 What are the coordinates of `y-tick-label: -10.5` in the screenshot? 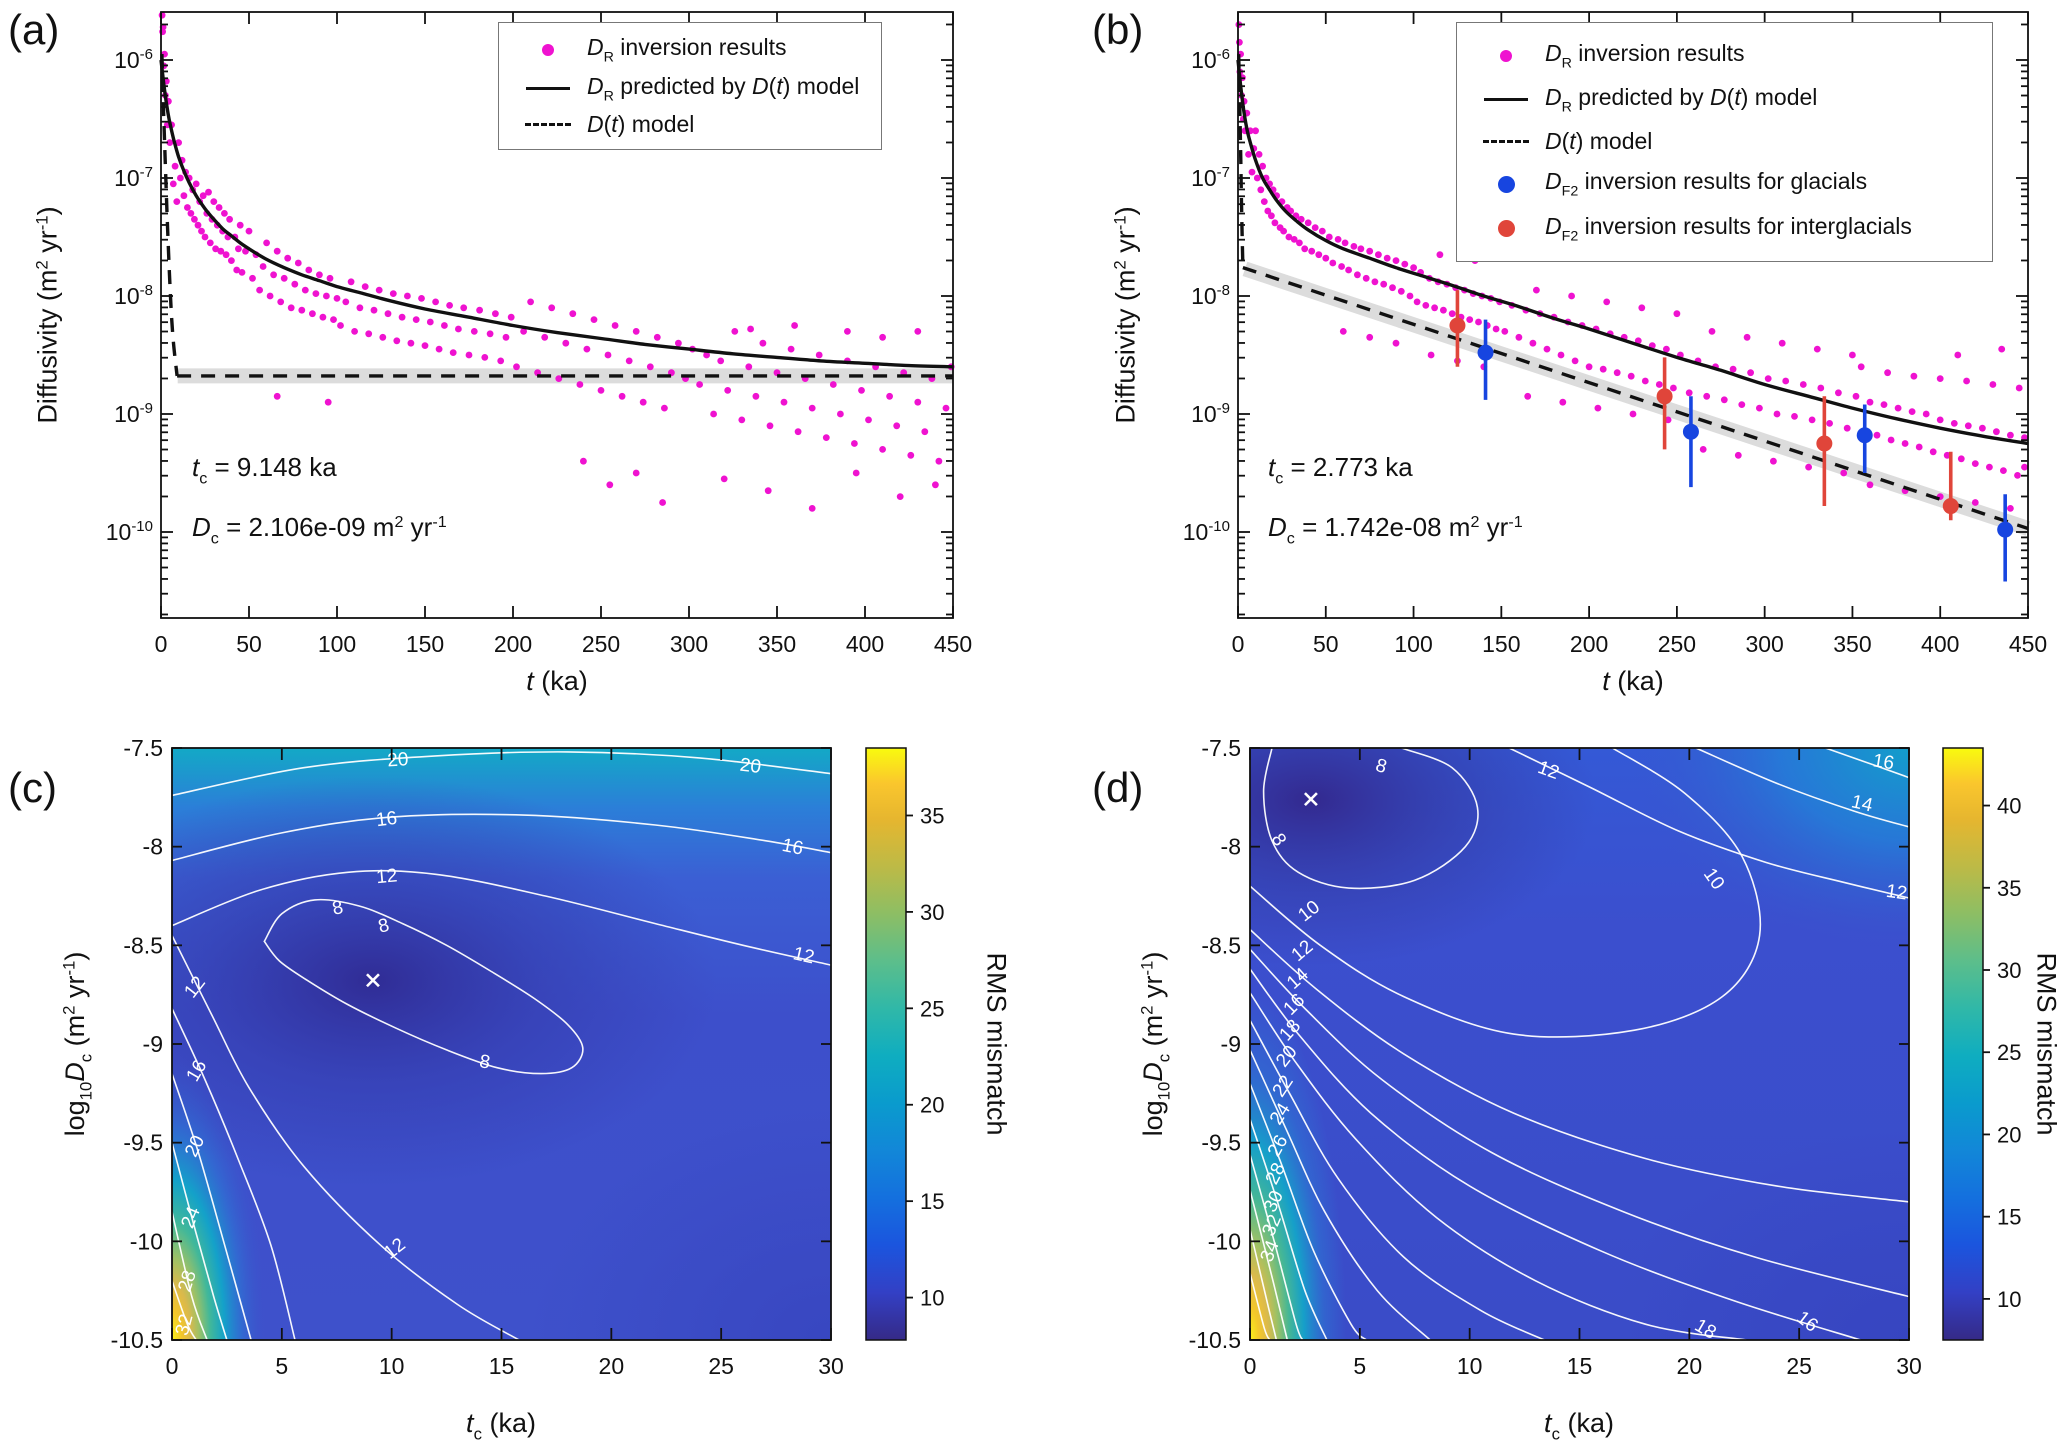 It's located at (1215, 1340).